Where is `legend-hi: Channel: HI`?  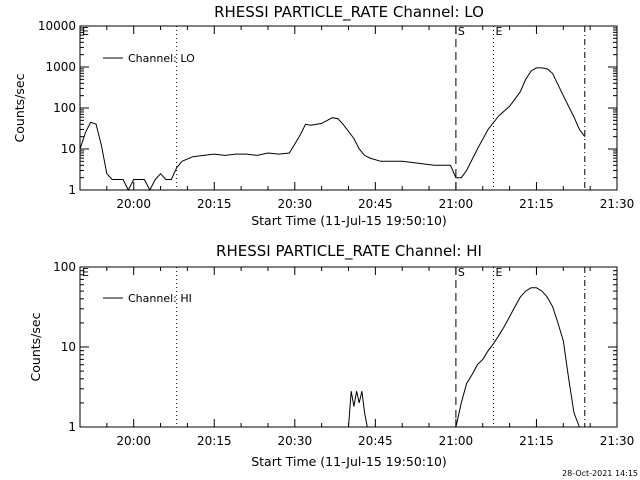
legend-hi: Channel: HI is located at coordinates (147, 298).